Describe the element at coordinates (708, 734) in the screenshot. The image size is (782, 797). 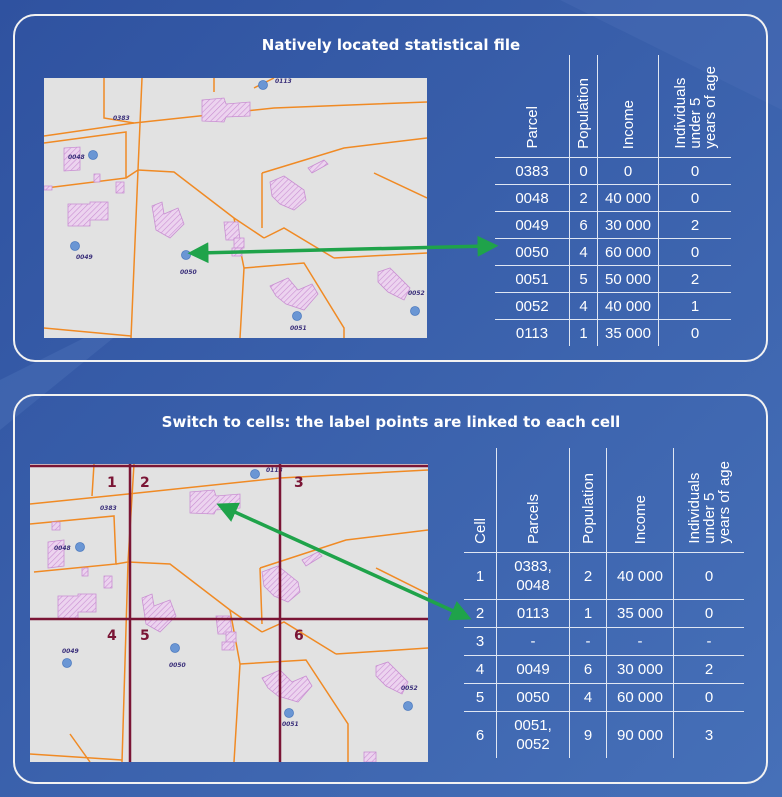
I see `cell-table-cell: 3` at that location.